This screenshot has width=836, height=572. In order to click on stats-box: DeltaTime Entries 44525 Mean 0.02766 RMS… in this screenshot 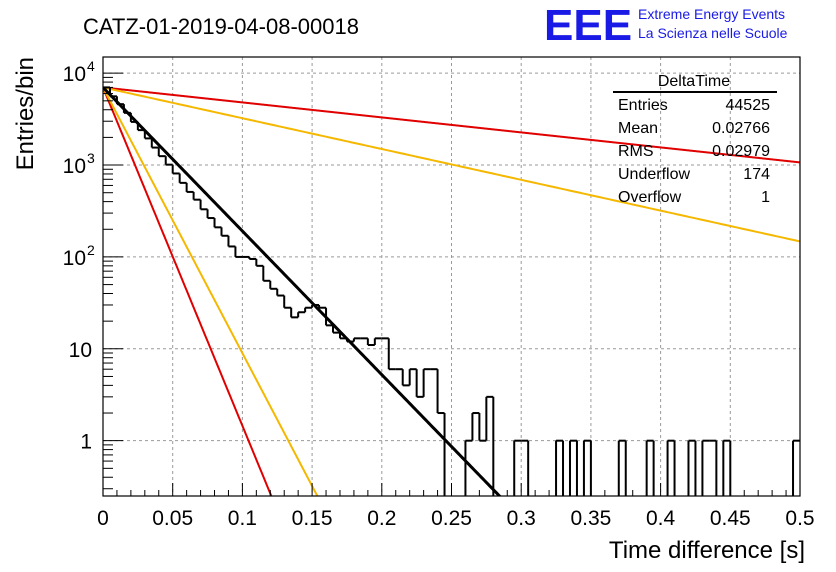, I will do `click(695, 139)`.